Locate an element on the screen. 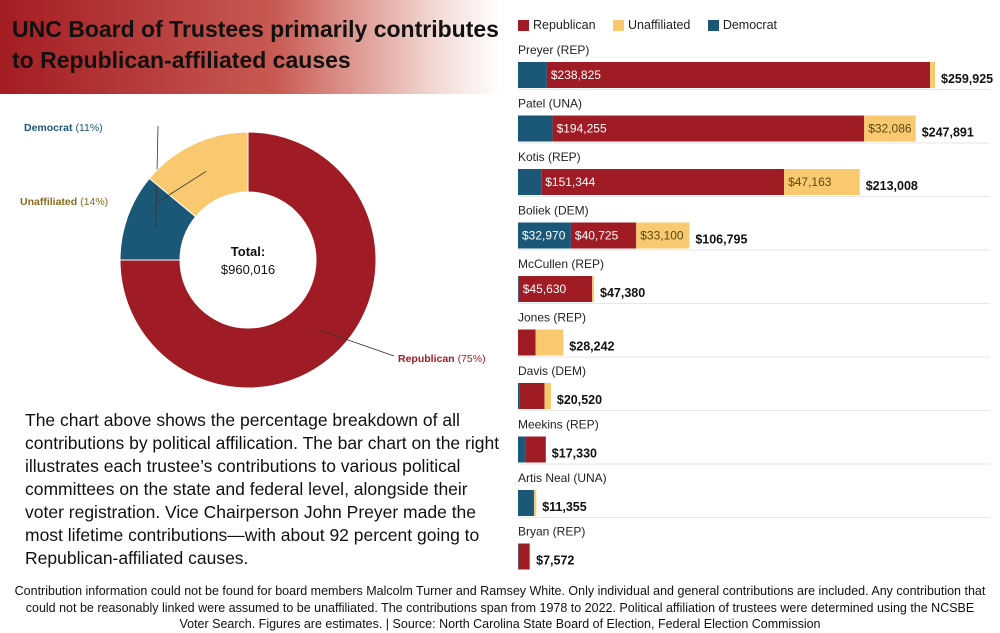 The image size is (1000, 633). bar-row: Jones (REP) $28,242 is located at coordinates (754, 334).